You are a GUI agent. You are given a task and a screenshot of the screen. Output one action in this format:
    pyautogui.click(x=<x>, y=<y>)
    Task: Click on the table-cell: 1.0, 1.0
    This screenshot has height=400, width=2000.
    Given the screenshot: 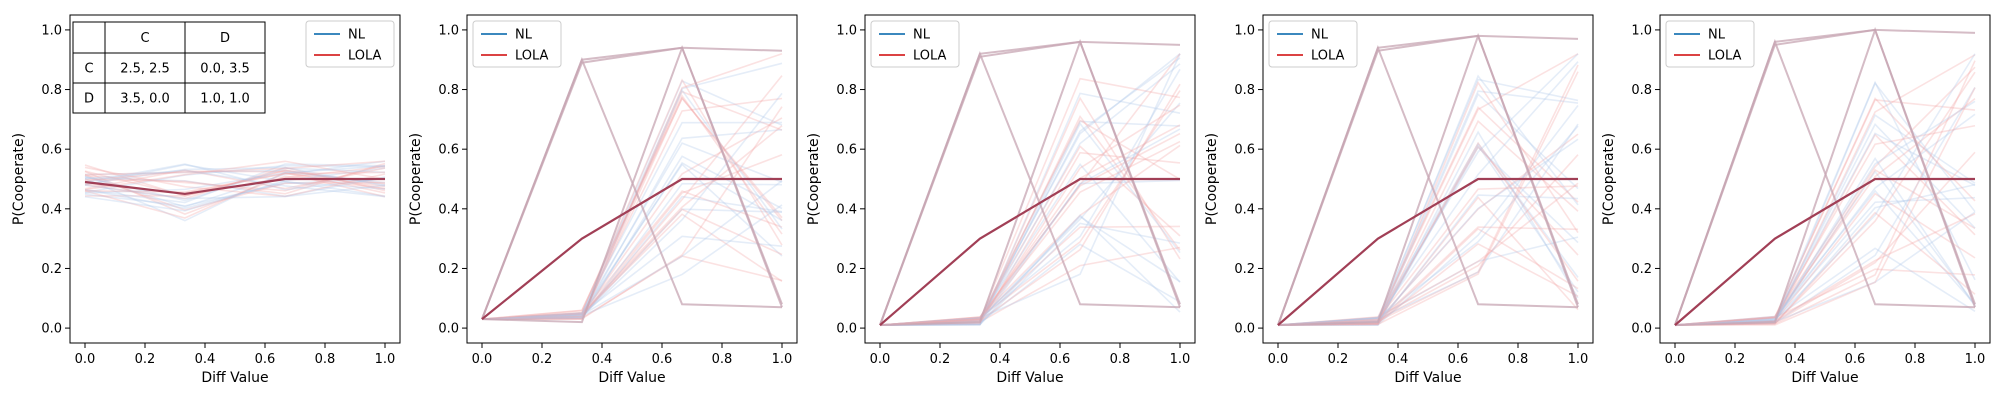 What is the action you would take?
    pyautogui.click(x=225, y=99)
    